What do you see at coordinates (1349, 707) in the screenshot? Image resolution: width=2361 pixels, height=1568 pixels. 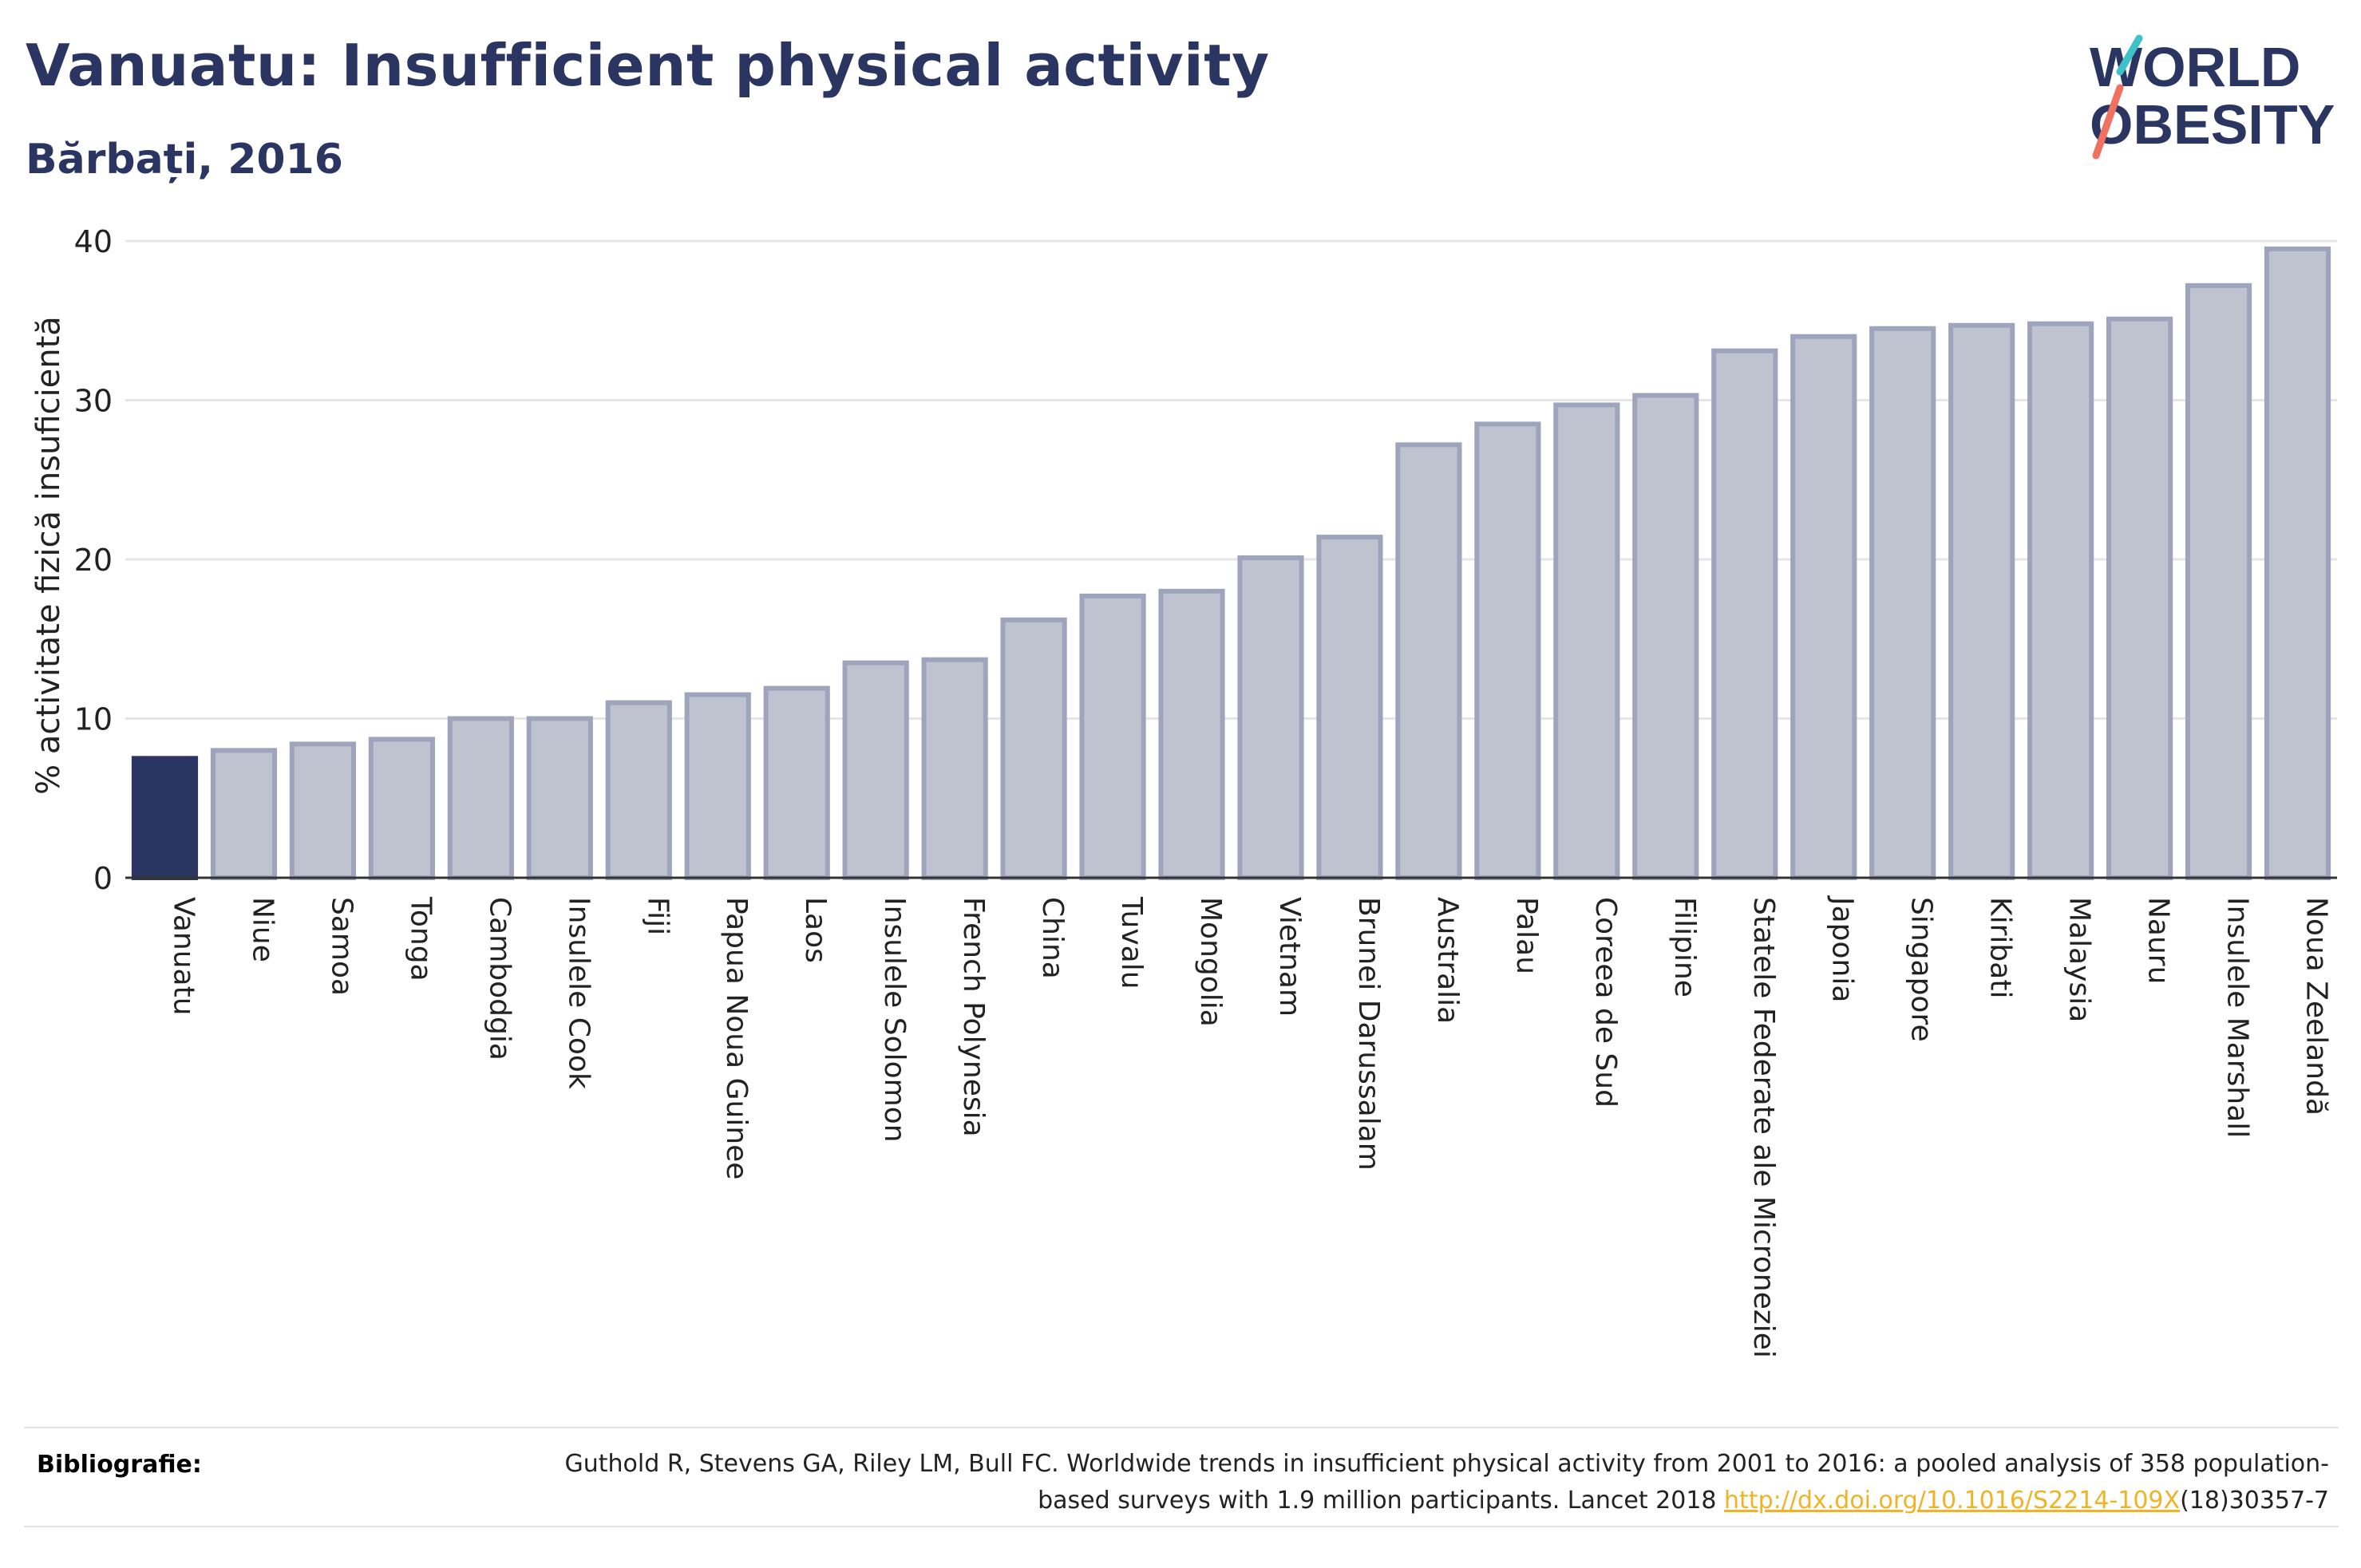 I see `bar-brunei-darussalam` at bounding box center [1349, 707].